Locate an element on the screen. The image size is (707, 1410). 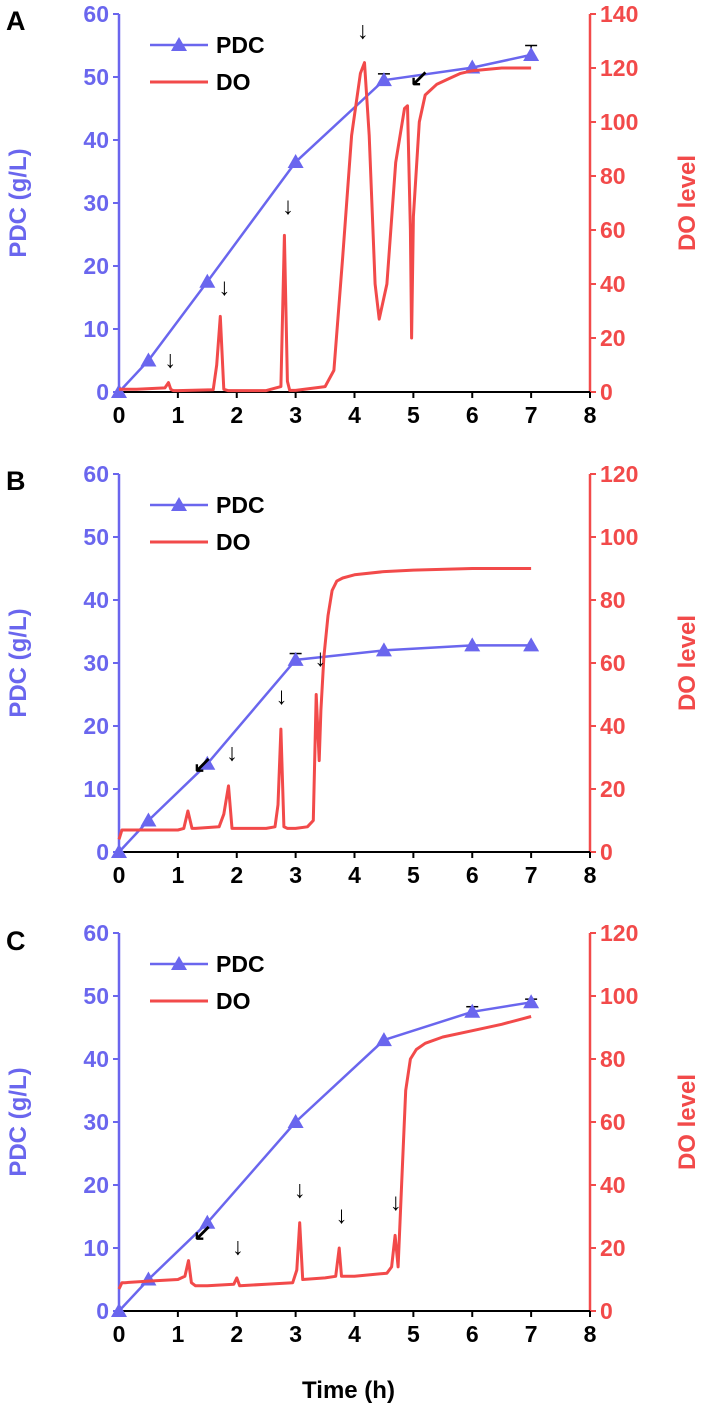
right-tick-label: 100 is located at coordinates (619, 996).